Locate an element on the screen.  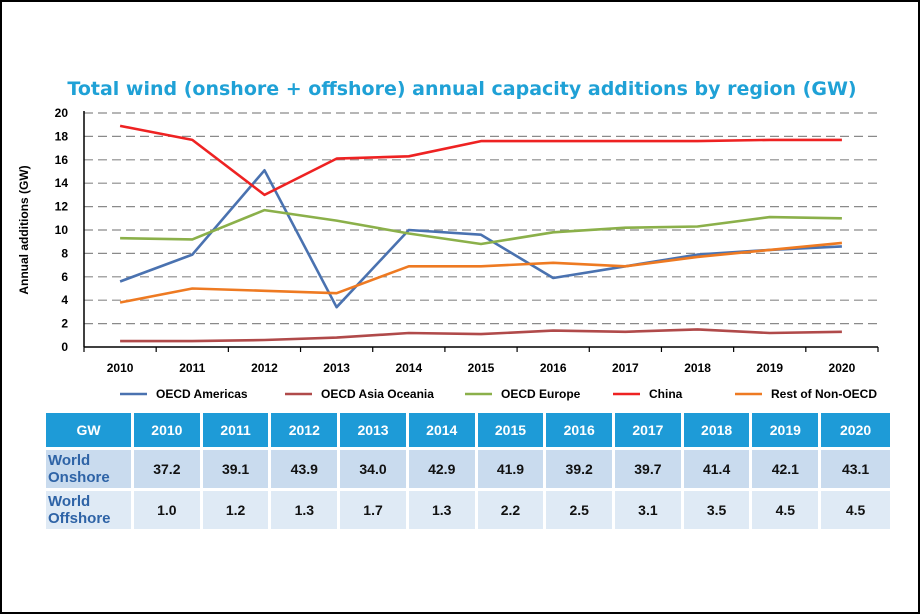
table-row-header: World Offshore is located at coordinates (90, 508).